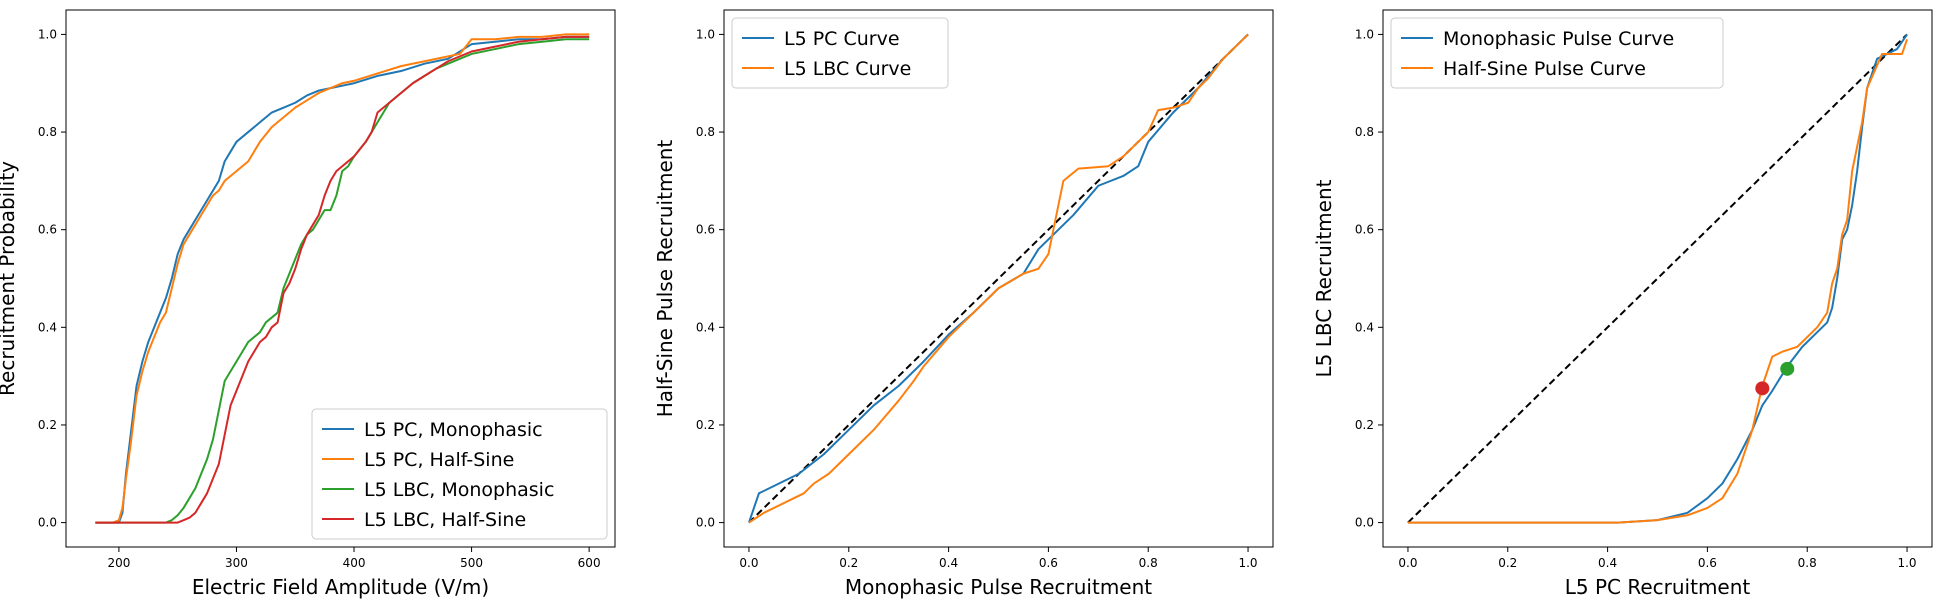  I want to click on legend-entry: L5 LBC, Monophasic, so click(459, 490).